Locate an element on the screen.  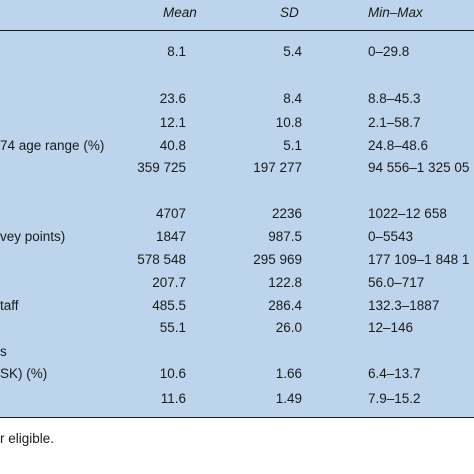
row-label: 74 age range (%) is located at coordinates (52, 145).